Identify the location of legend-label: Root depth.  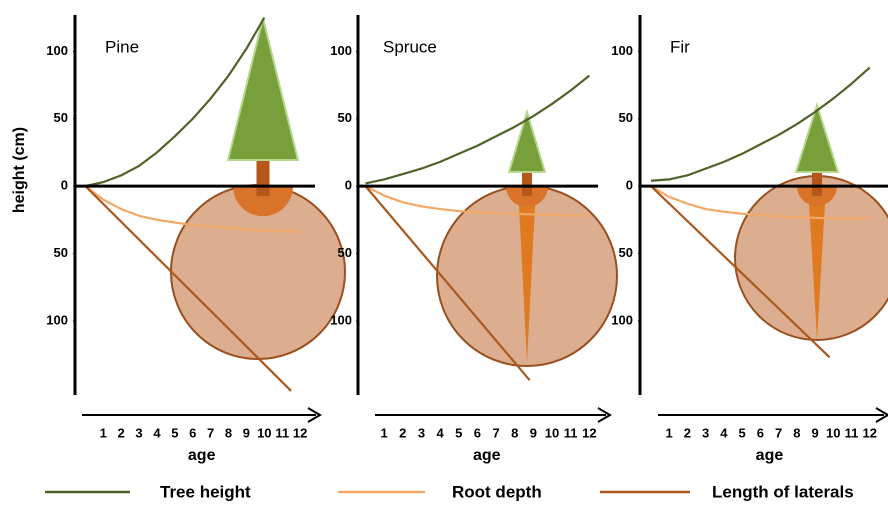
(497, 491).